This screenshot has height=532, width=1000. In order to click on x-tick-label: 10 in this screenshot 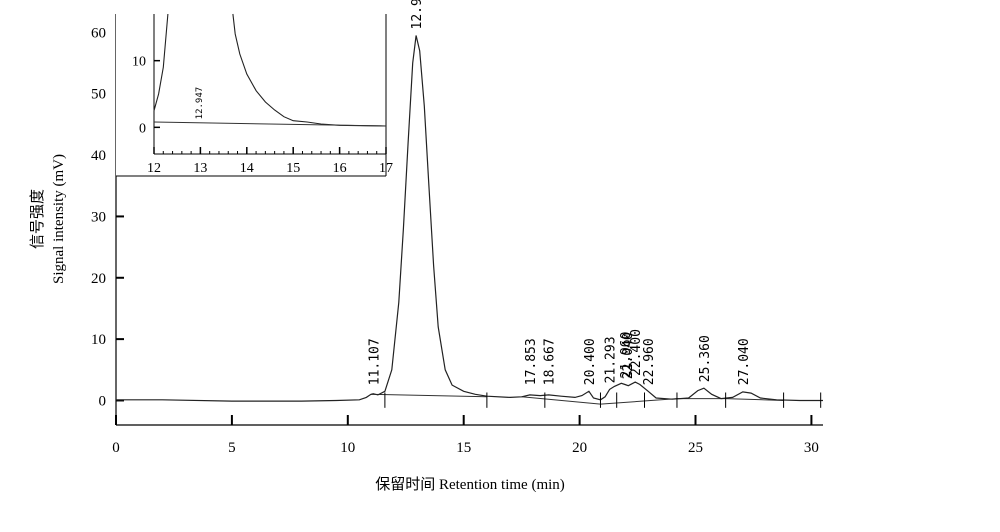, I will do `click(347, 448)`.